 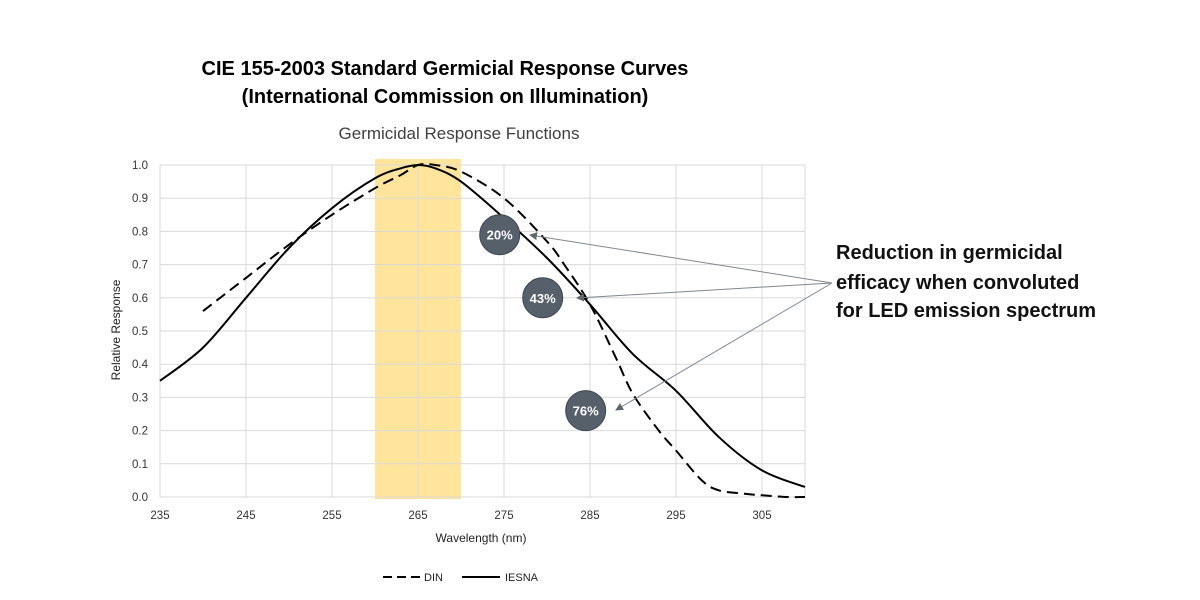 What do you see at coordinates (140, 432) in the screenshot?
I see `y-tick-label: 0.2` at bounding box center [140, 432].